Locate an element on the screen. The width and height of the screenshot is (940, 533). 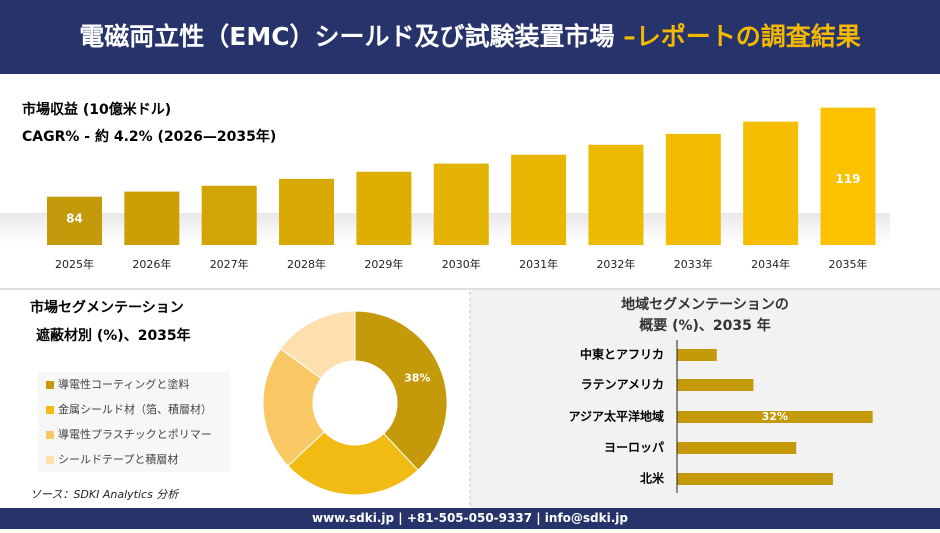
x-tick-label: 2032年 is located at coordinates (615, 264).